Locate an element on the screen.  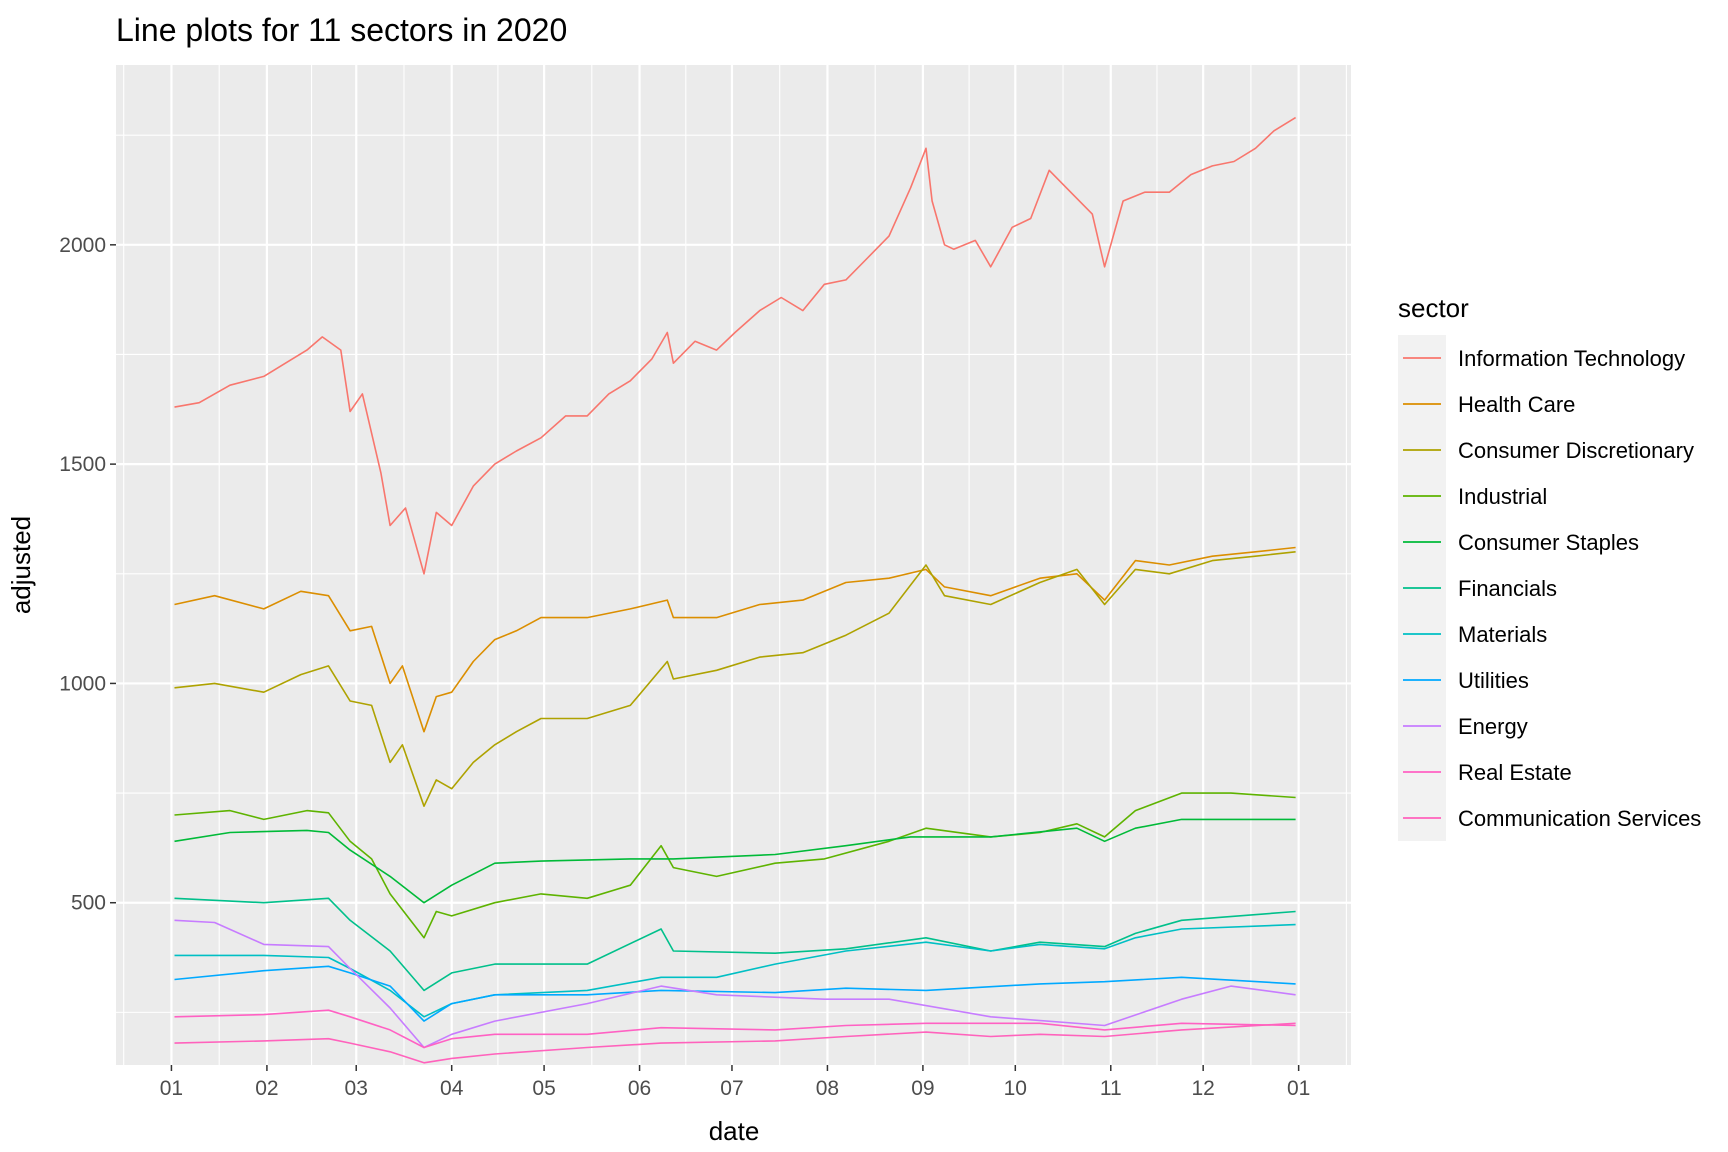
x-tick-label: 05 is located at coordinates (543, 1088).